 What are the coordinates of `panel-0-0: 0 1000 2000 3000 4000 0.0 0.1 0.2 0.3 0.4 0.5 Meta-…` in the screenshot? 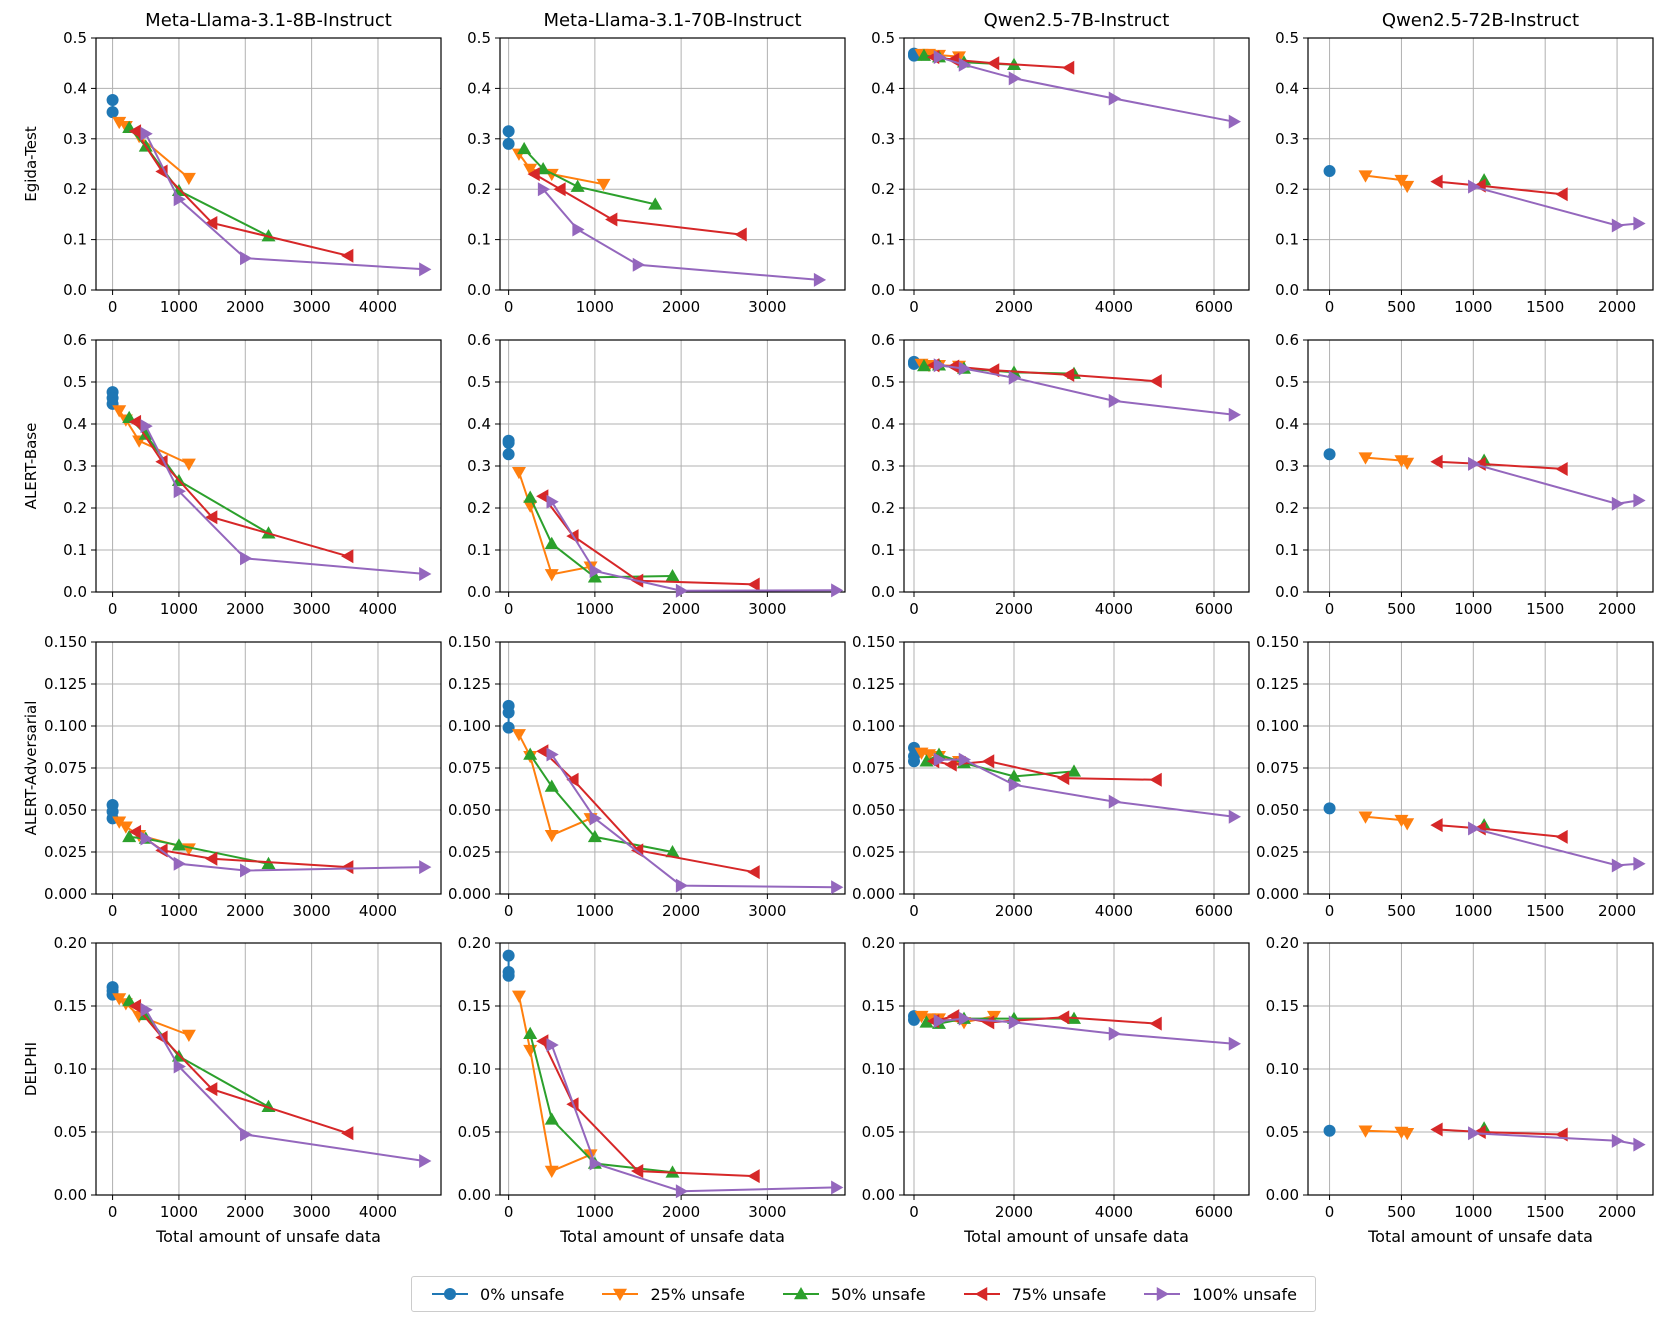 It's located at (232, 163).